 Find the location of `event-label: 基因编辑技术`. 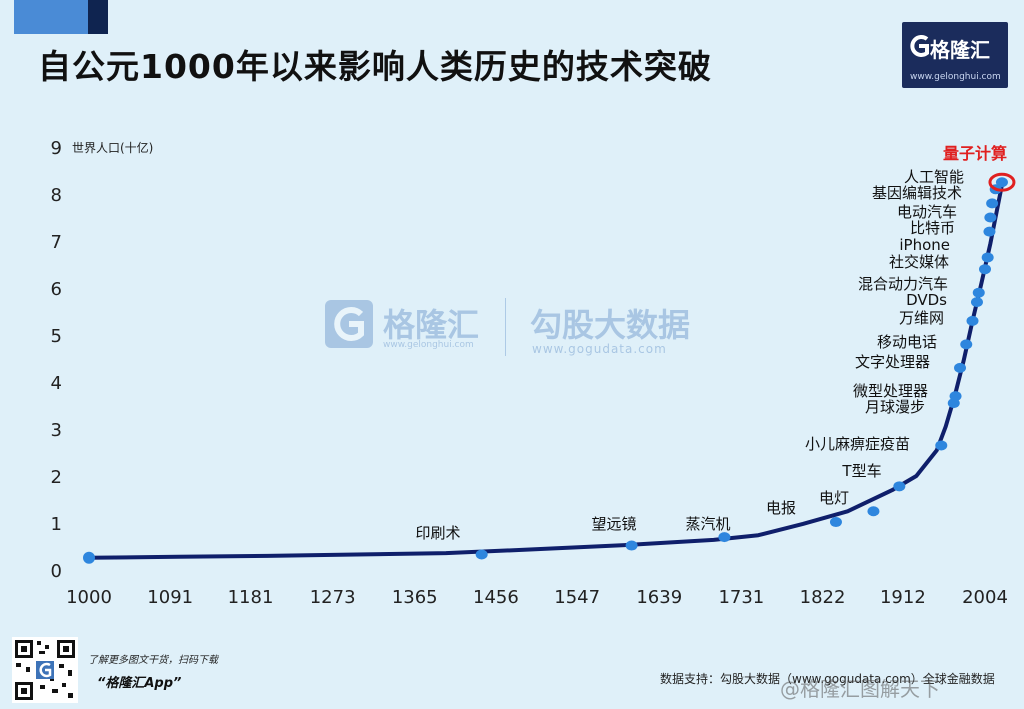

event-label: 基因编辑技术 is located at coordinates (917, 193).